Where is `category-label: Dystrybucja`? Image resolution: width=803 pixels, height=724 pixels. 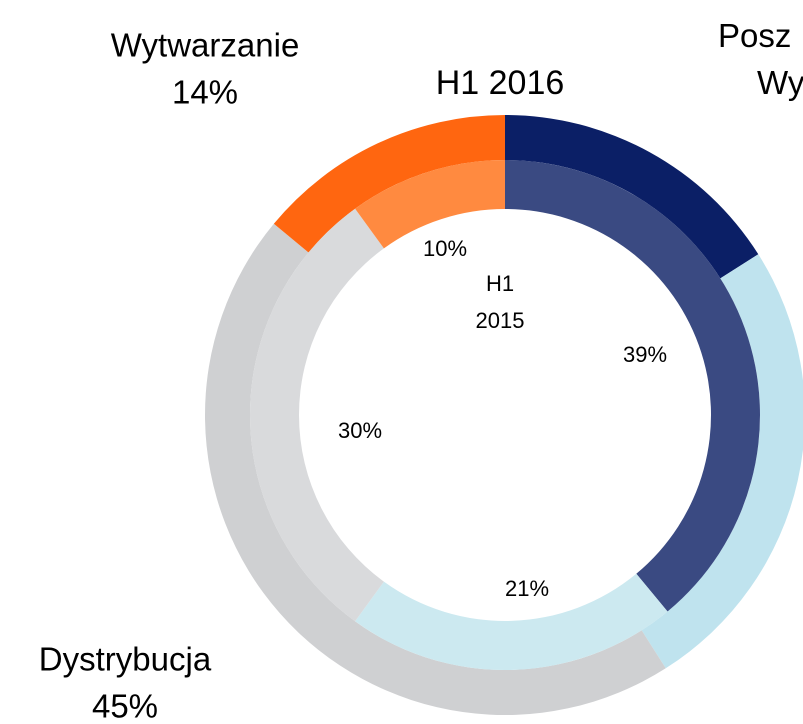
category-label: Dystrybucja is located at coordinates (125, 659).